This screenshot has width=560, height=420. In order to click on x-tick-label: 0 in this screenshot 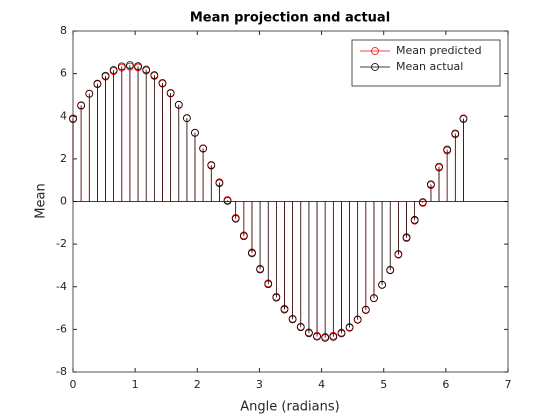, I will do `click(73, 384)`.